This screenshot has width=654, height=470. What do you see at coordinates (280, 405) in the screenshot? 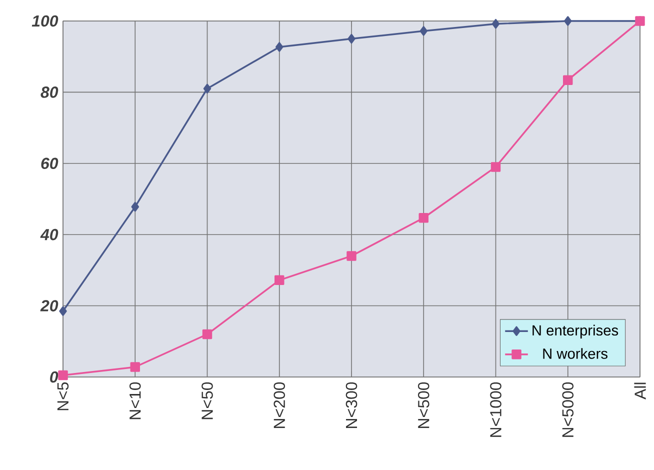
I see `x-tick-label: N<200` at bounding box center [280, 405].